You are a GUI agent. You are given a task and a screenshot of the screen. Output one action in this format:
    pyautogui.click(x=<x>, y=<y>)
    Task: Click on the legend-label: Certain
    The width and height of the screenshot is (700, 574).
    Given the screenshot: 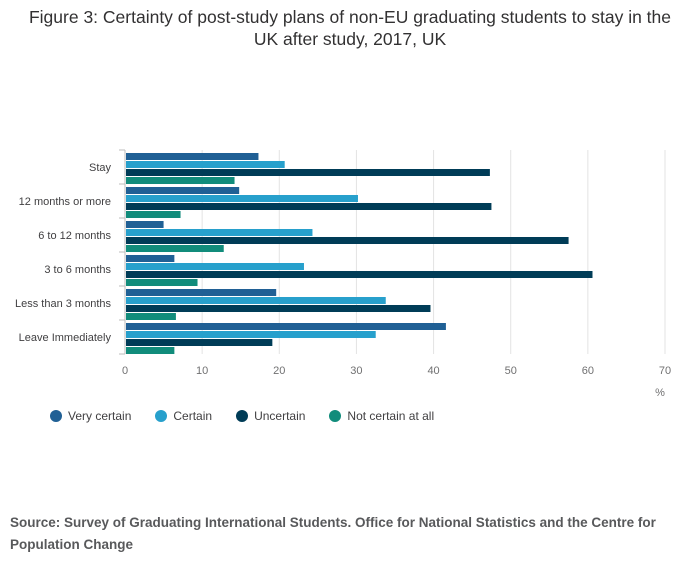 What is the action you would take?
    pyautogui.click(x=193, y=416)
    